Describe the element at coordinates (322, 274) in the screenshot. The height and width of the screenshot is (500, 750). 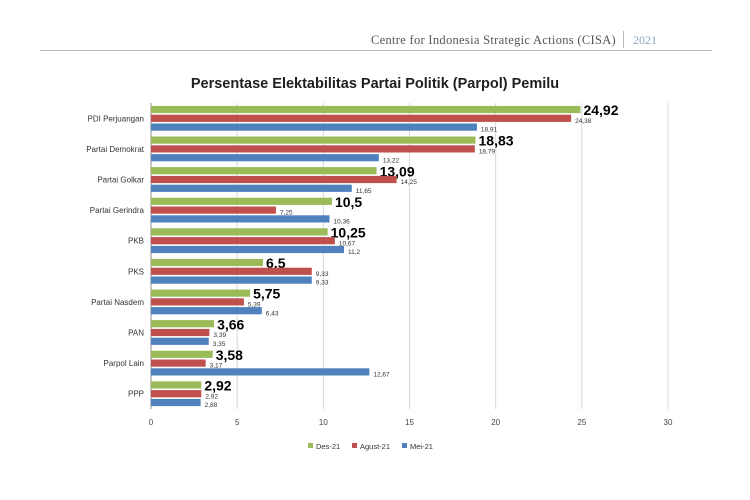
I see `data-label-agust-21: 9,33` at that location.